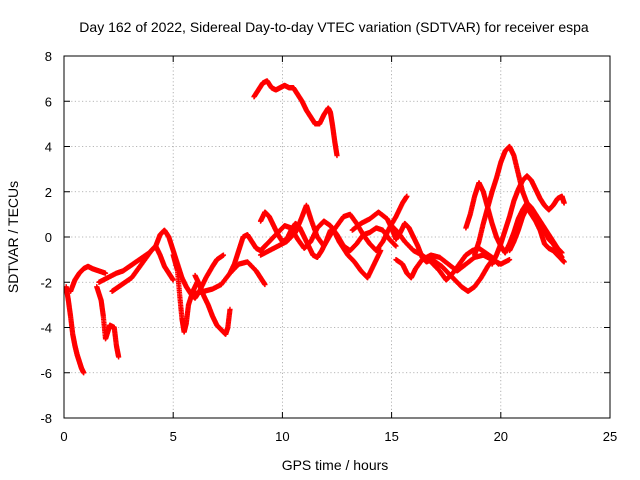 The image size is (640, 480). What do you see at coordinates (48, 56) in the screenshot?
I see `y-tick-label: 8` at bounding box center [48, 56].